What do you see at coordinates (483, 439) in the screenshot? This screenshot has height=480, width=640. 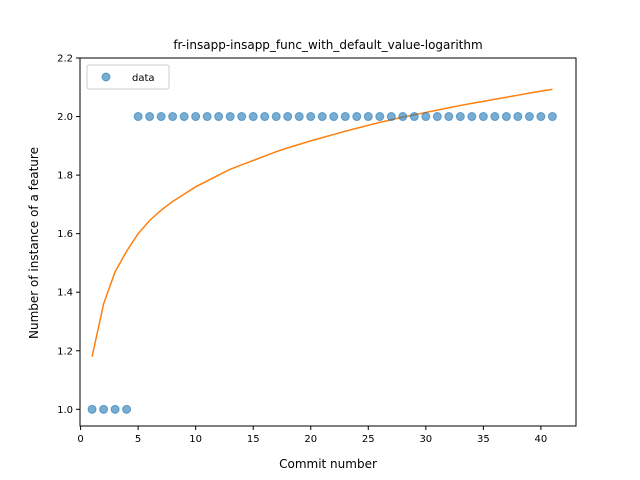 I see `x-tick-label: 35` at bounding box center [483, 439].